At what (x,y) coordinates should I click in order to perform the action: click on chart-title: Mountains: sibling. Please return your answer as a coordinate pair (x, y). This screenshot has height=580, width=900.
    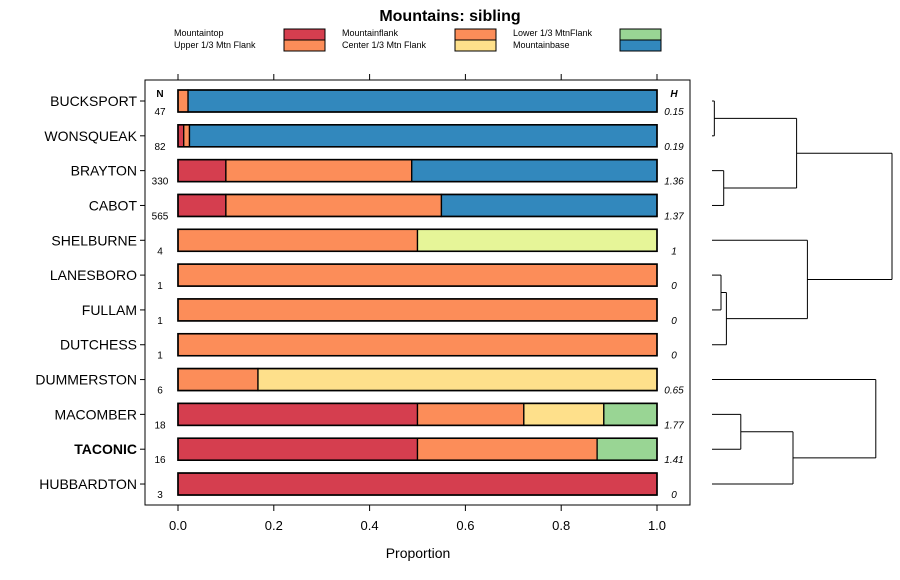
    Looking at the image, I should click on (449, 16).